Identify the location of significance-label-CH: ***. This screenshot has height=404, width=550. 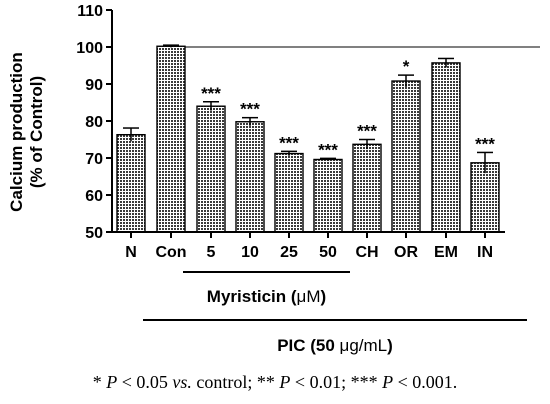
(367, 131).